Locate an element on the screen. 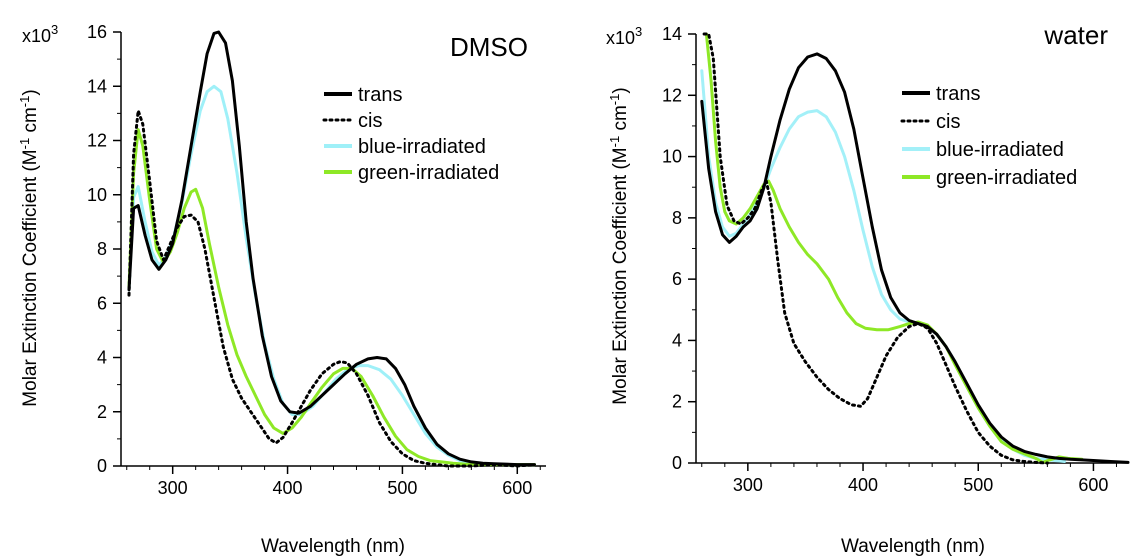 The image size is (1141, 560). panel-title: DMSO is located at coordinates (489, 47).